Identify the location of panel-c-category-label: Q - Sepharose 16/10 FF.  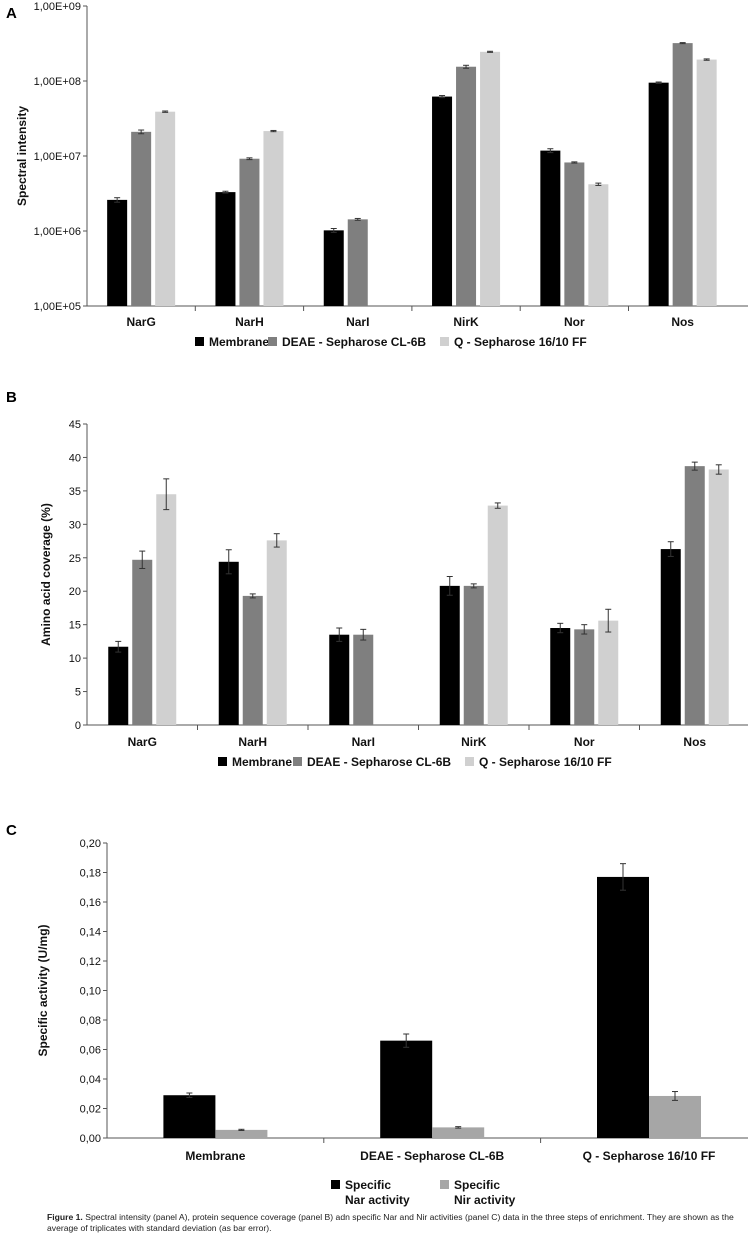
(649, 1156).